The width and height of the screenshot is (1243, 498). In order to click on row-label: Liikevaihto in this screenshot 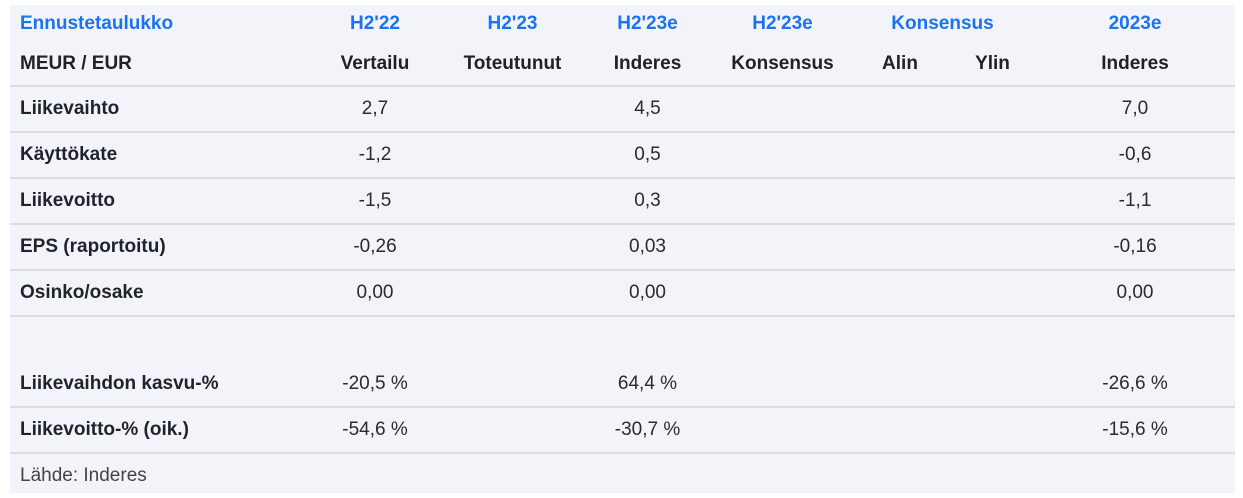, I will do `click(157, 109)`.